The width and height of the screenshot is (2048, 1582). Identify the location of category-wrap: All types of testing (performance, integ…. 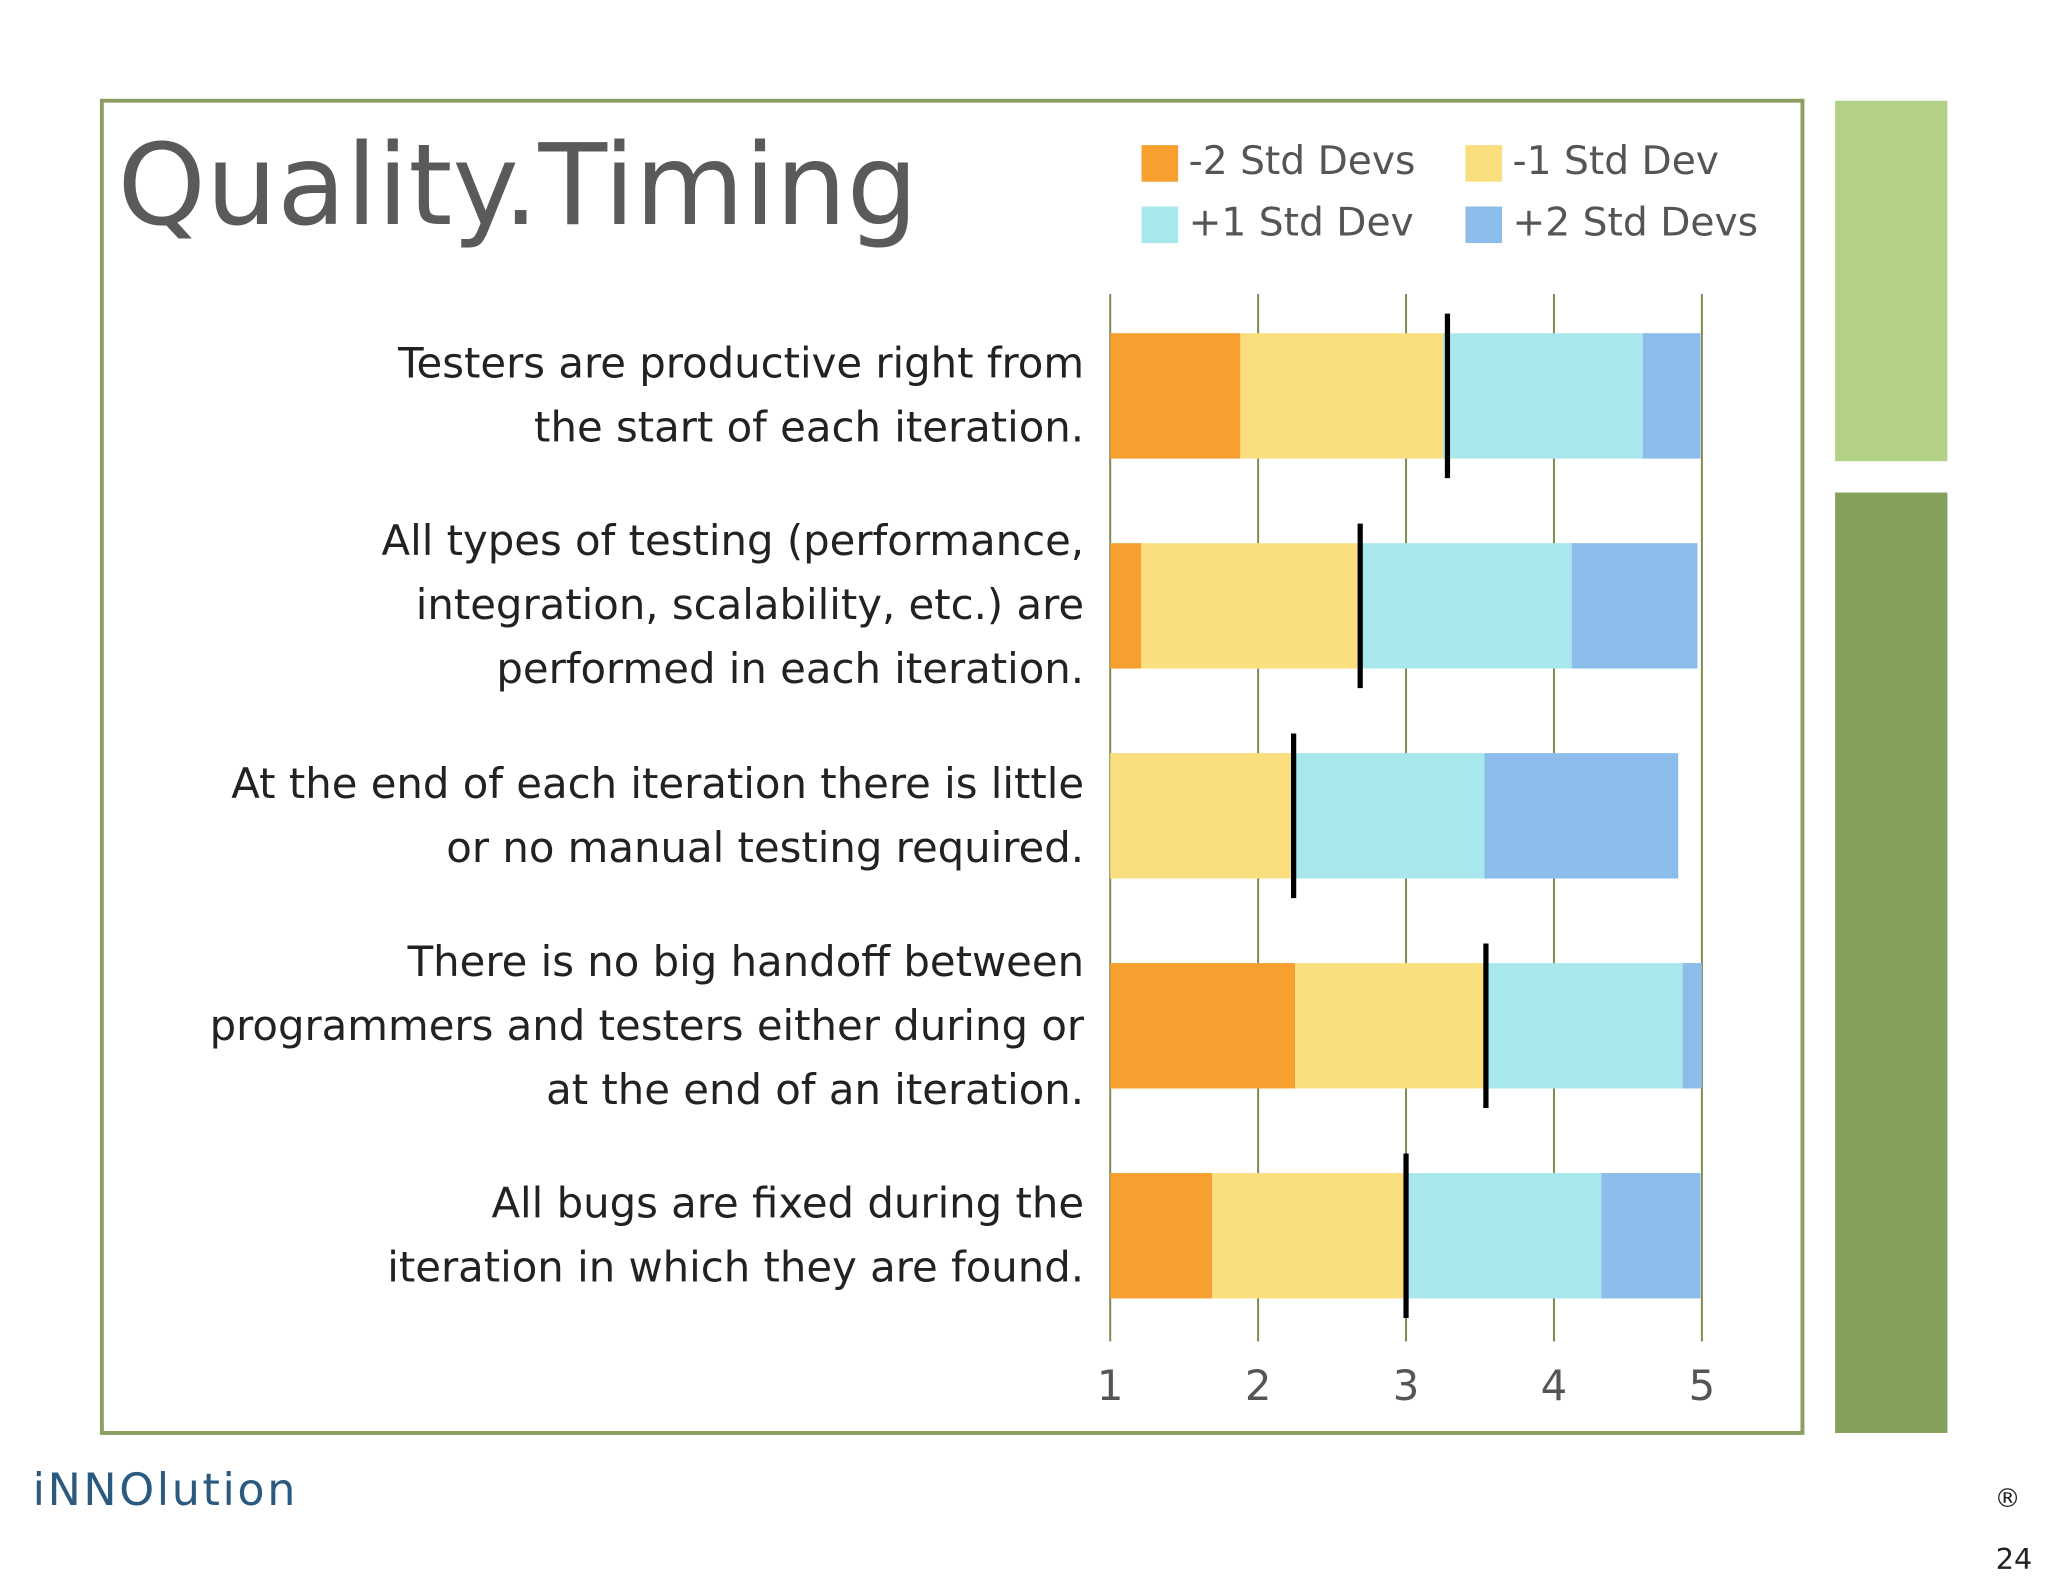
(594, 605).